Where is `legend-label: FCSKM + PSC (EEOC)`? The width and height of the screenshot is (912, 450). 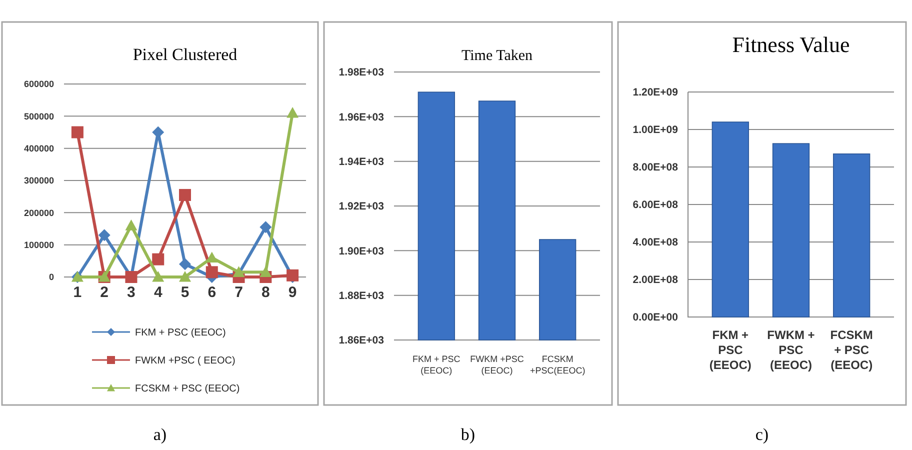
legend-label: FCSKM + PSC (EEOC) is located at coordinates (187, 389).